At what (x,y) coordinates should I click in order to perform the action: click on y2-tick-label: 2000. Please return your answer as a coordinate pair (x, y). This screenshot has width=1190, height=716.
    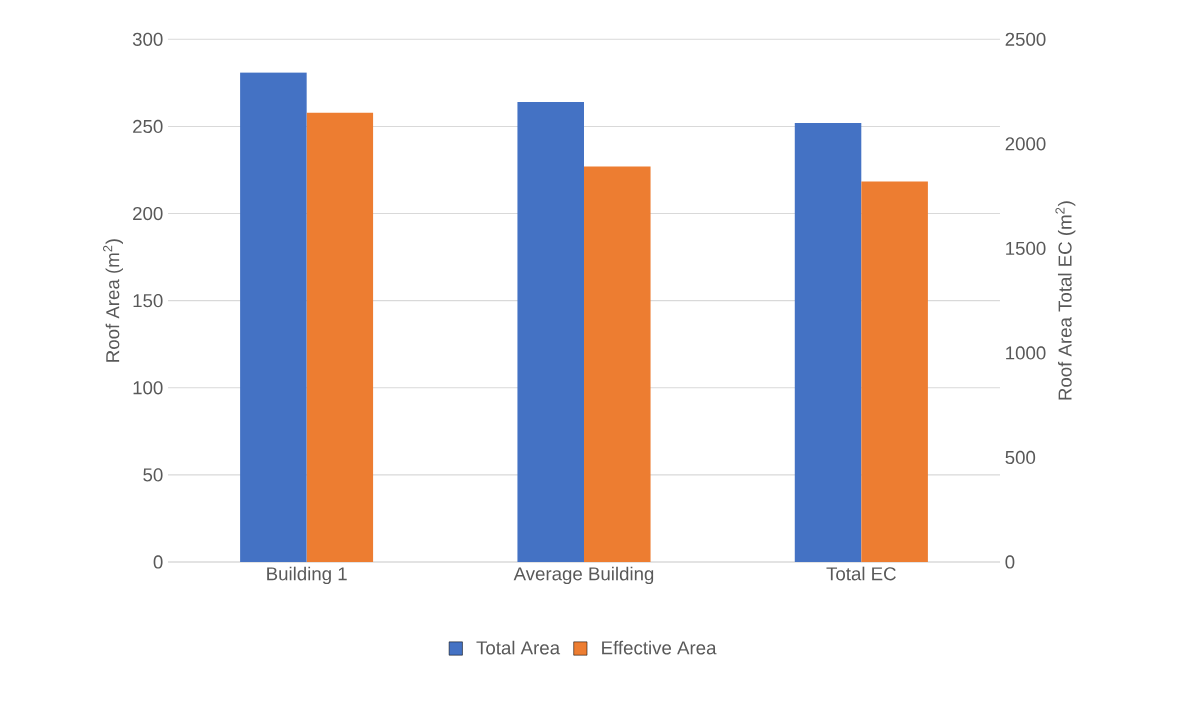
    Looking at the image, I should click on (1025, 144).